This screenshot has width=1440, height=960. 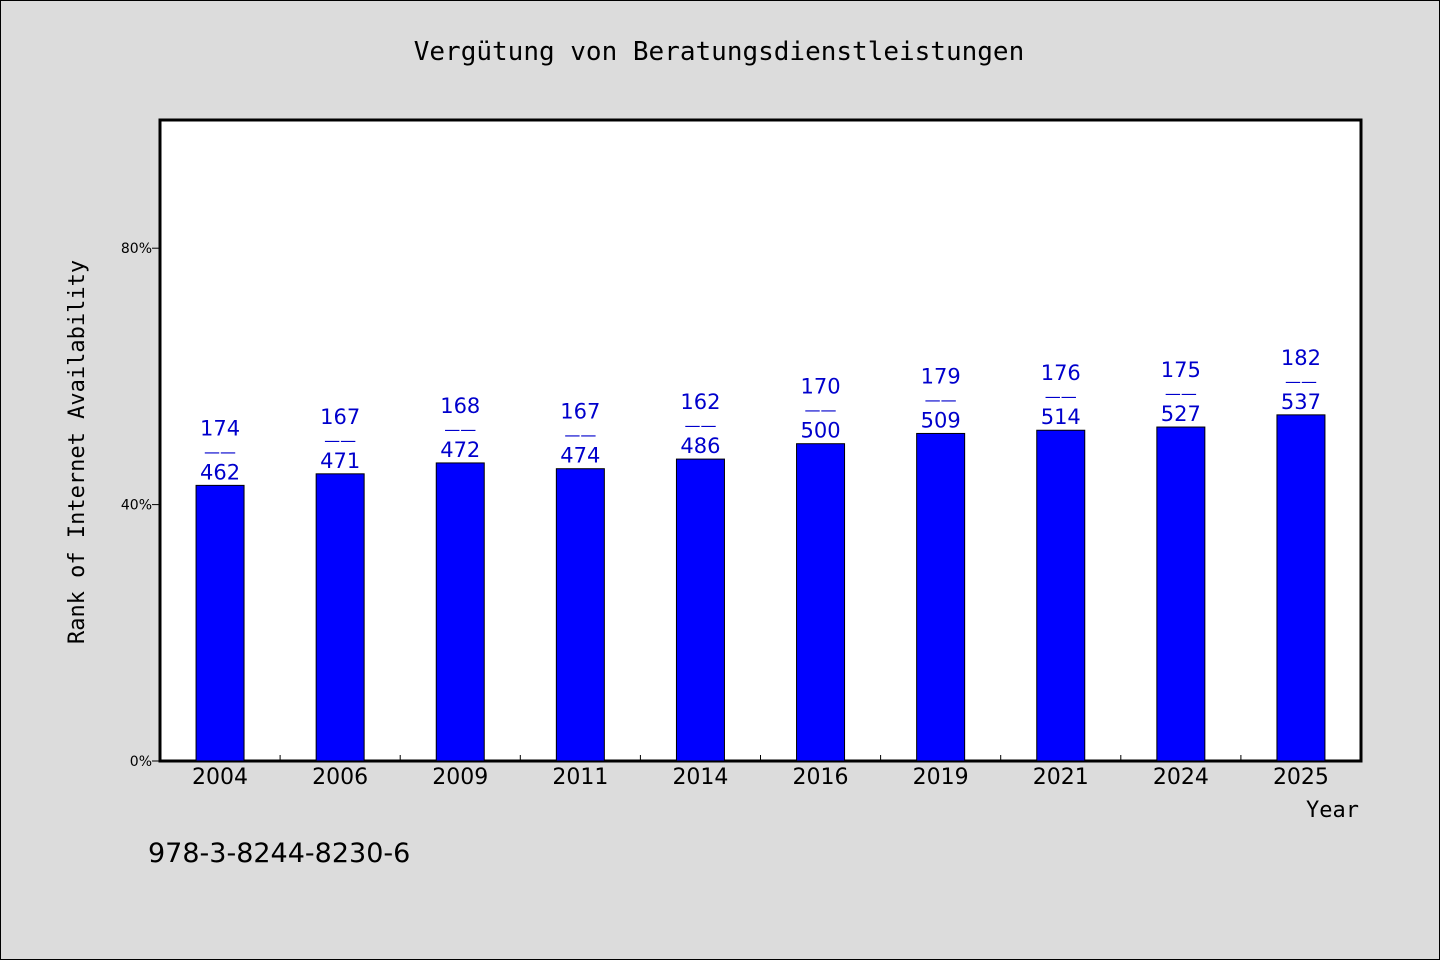 I want to click on x-tick-label-2025: 2025, so click(x=1301, y=777).